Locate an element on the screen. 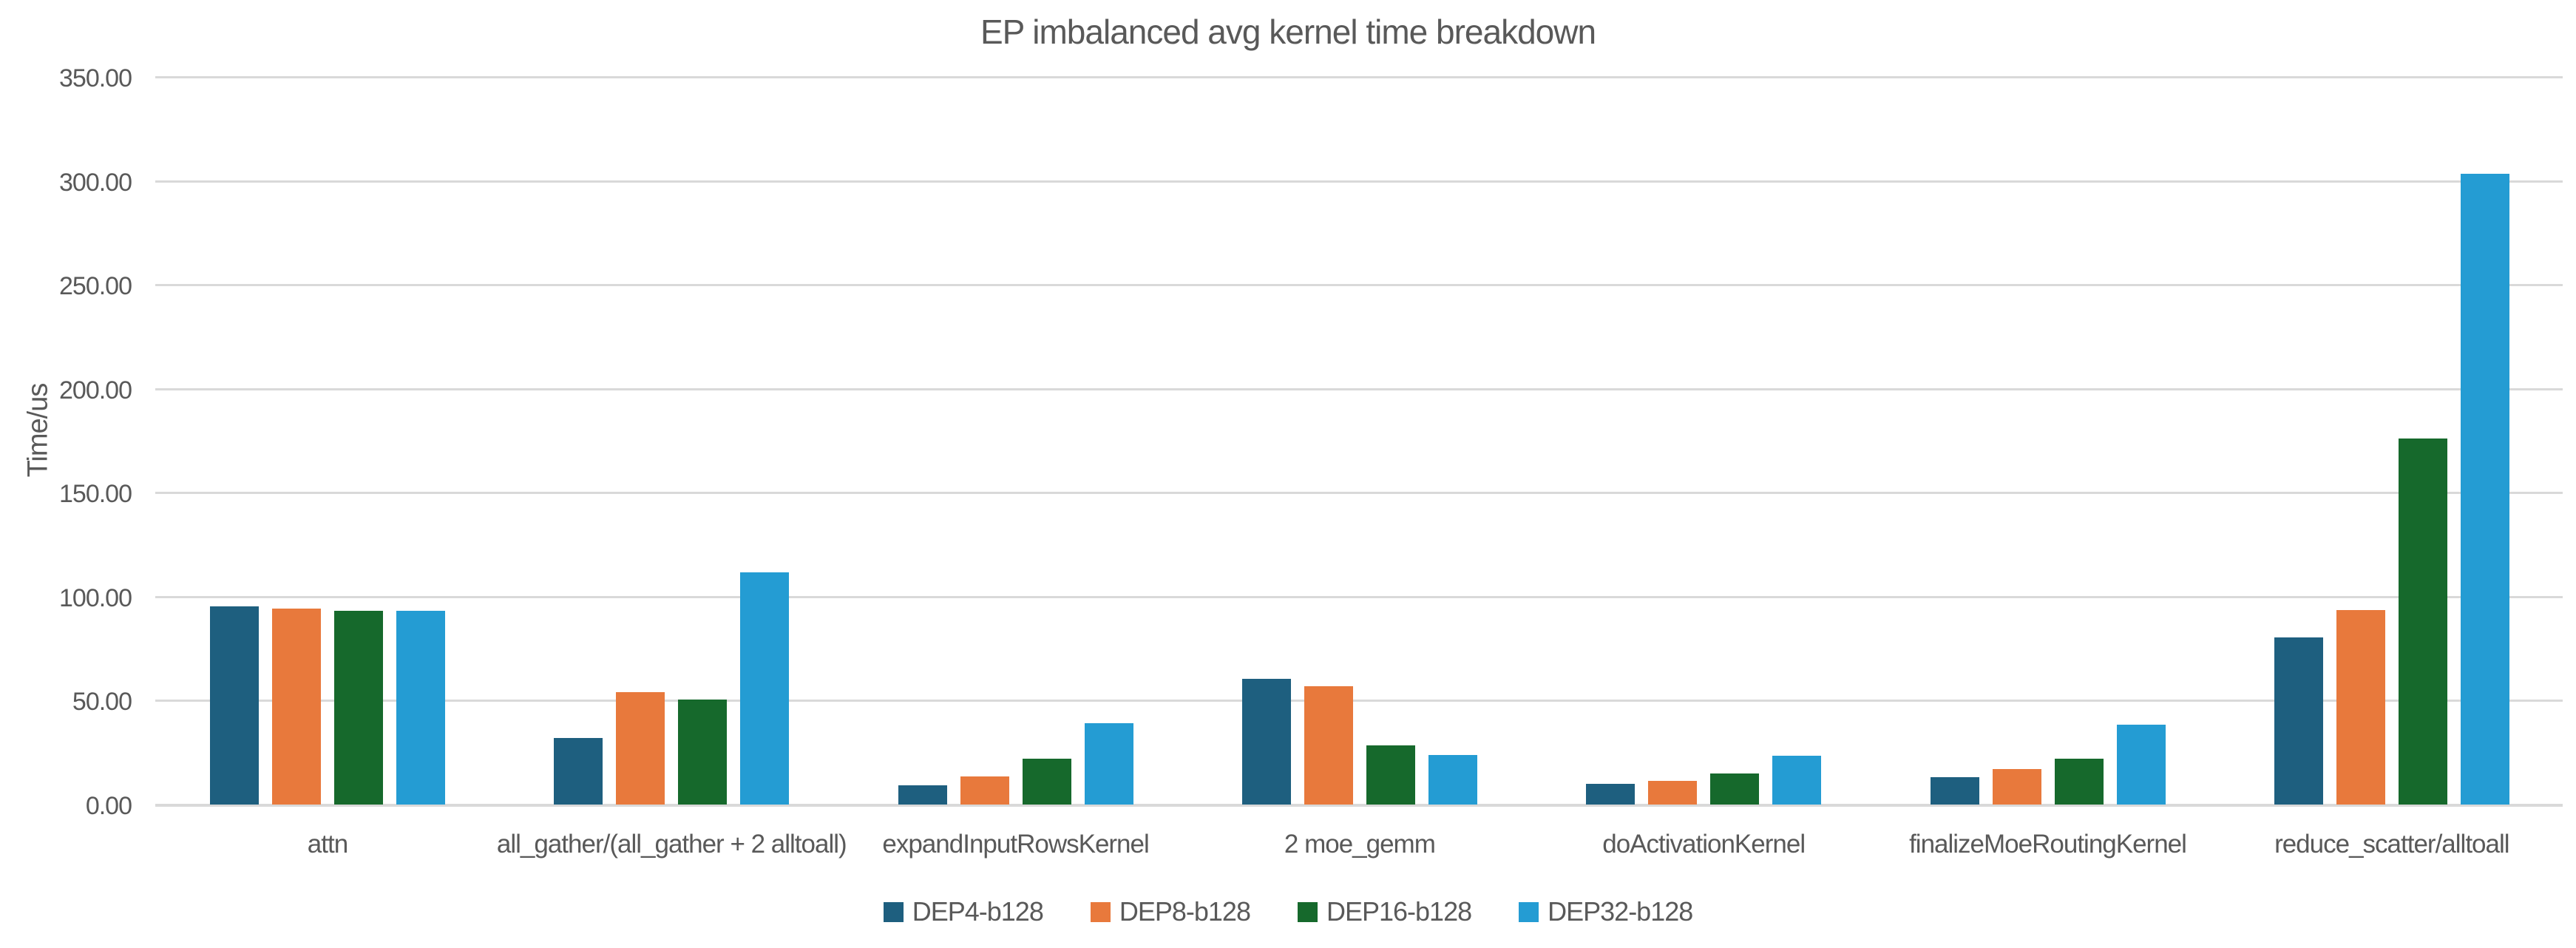  category-label: expandInputRowsKernel is located at coordinates (1015, 844).